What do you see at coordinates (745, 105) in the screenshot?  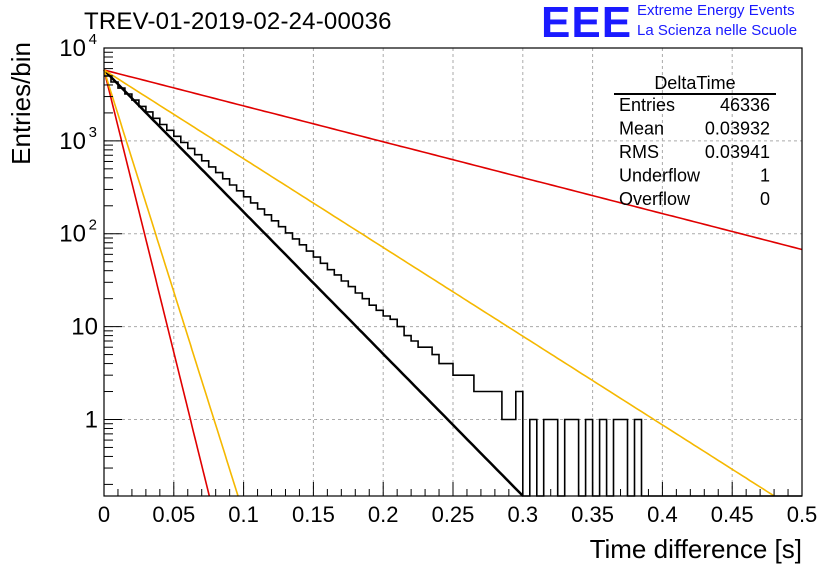 I see `stats-row-value: 46336` at bounding box center [745, 105].